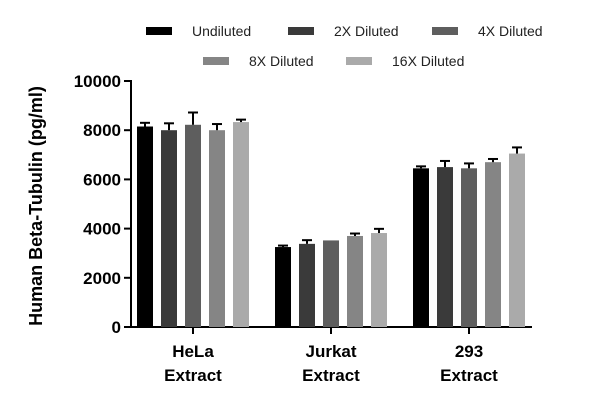  Describe the element at coordinates (36, 206) in the screenshot. I see `y-axis-title: Human Beta-Tubulin (pg/ml)` at that location.